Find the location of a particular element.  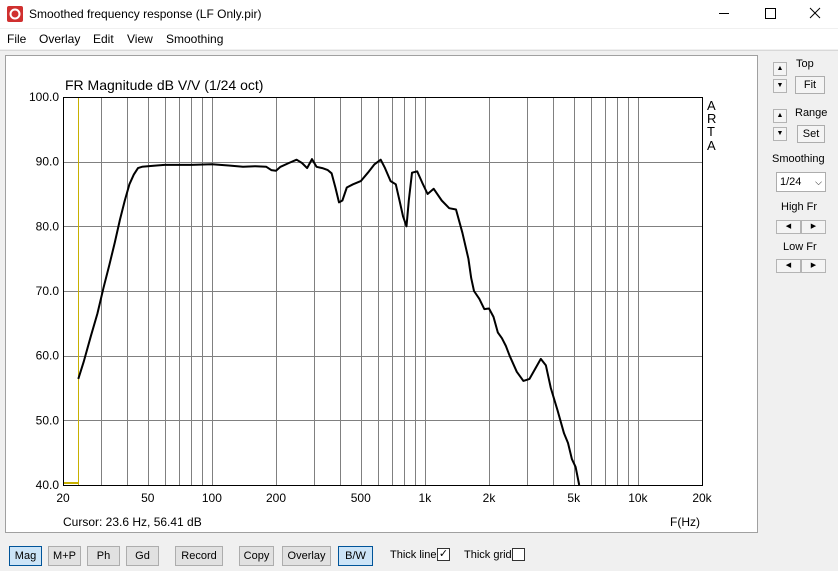

thick-grid-label: Thick grid is located at coordinates (488, 555).